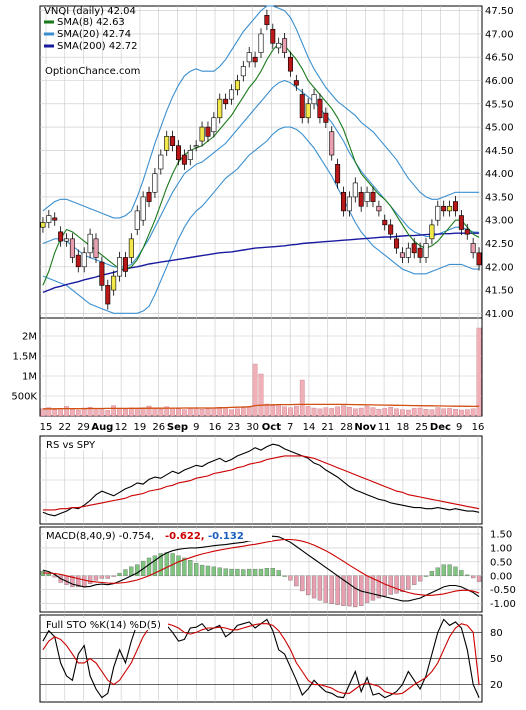 This screenshot has height=710, width=526. What do you see at coordinates (94, 70) in the screenshot?
I see `watermark-bg` at bounding box center [94, 70].